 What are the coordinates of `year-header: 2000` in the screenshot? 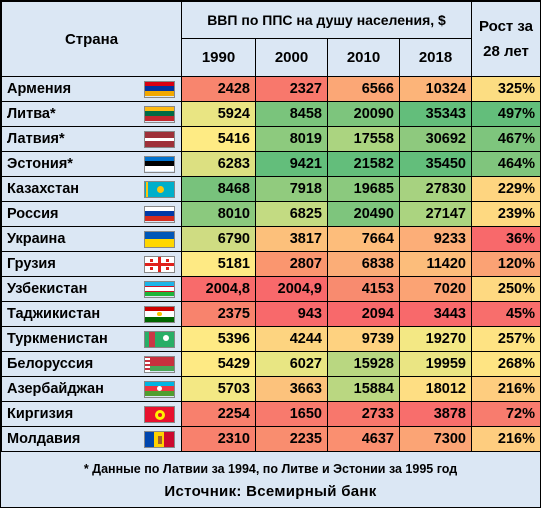 It's located at (291, 57).